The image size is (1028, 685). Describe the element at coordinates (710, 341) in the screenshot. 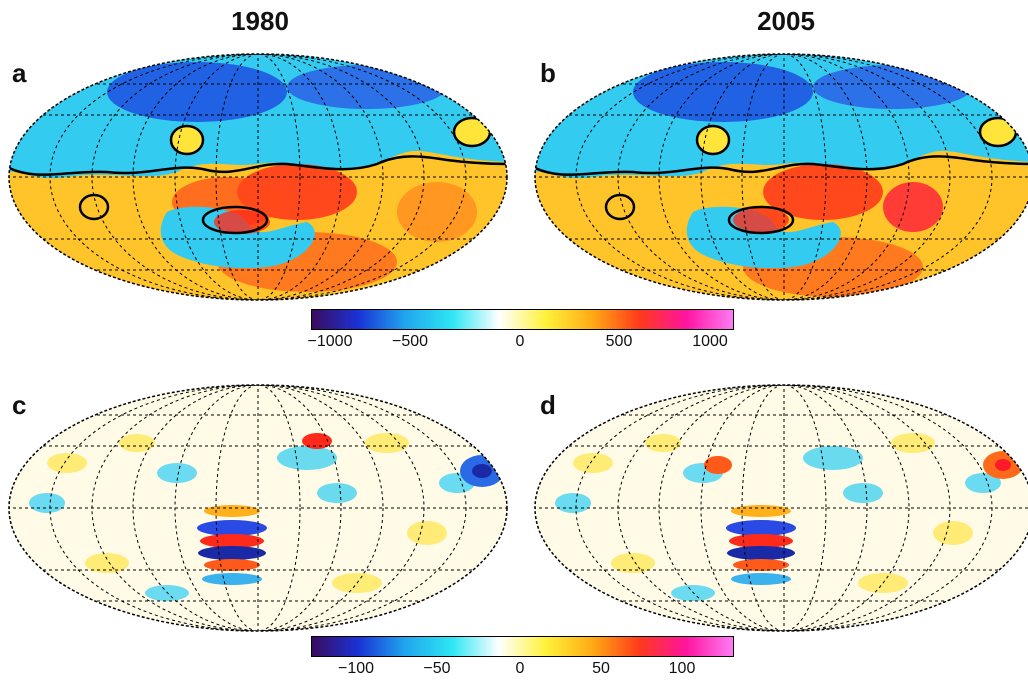

I see `colorbar-top-tick: 1000` at that location.